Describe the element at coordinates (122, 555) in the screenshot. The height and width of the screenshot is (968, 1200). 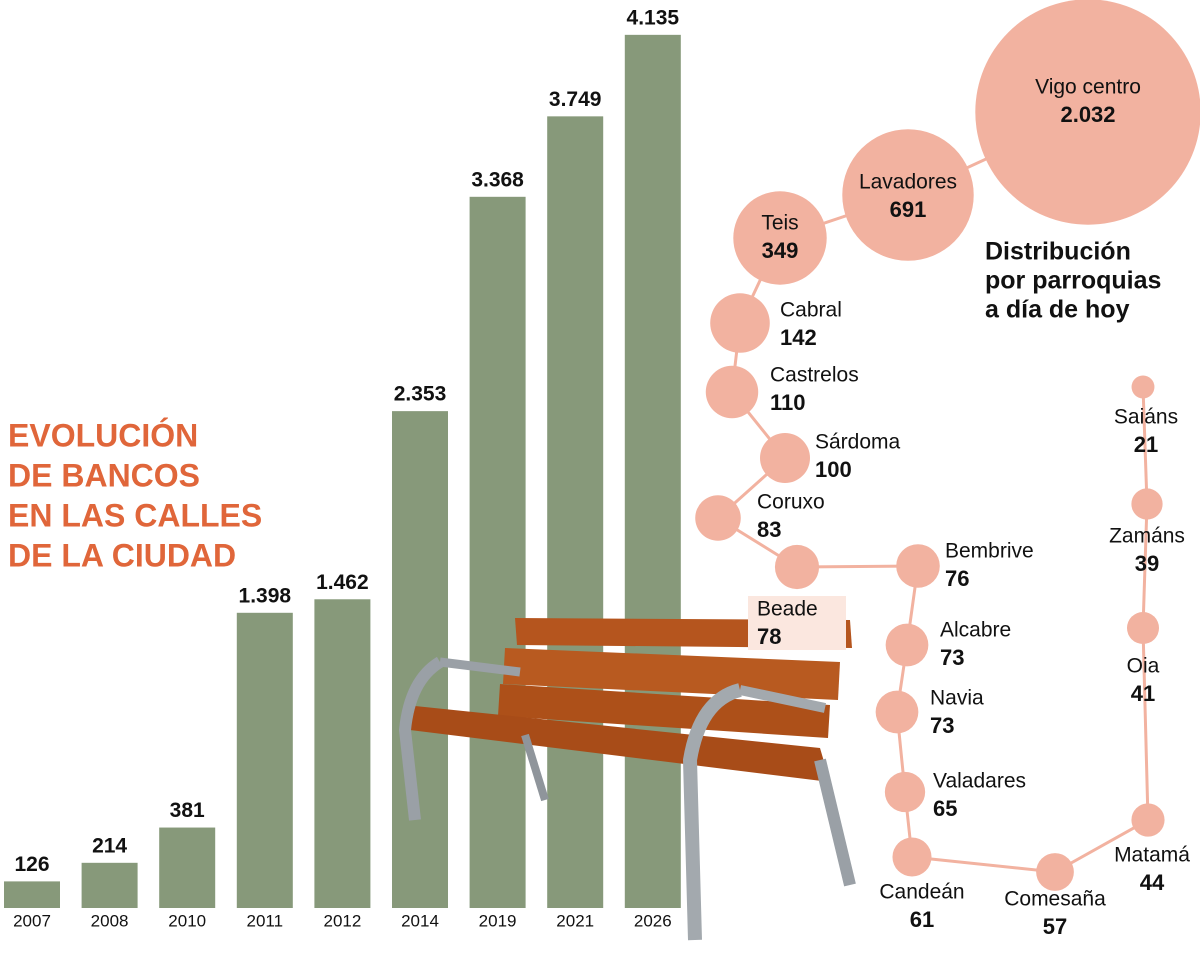
I see `chart-title: DE LA CIUDAD` at that location.